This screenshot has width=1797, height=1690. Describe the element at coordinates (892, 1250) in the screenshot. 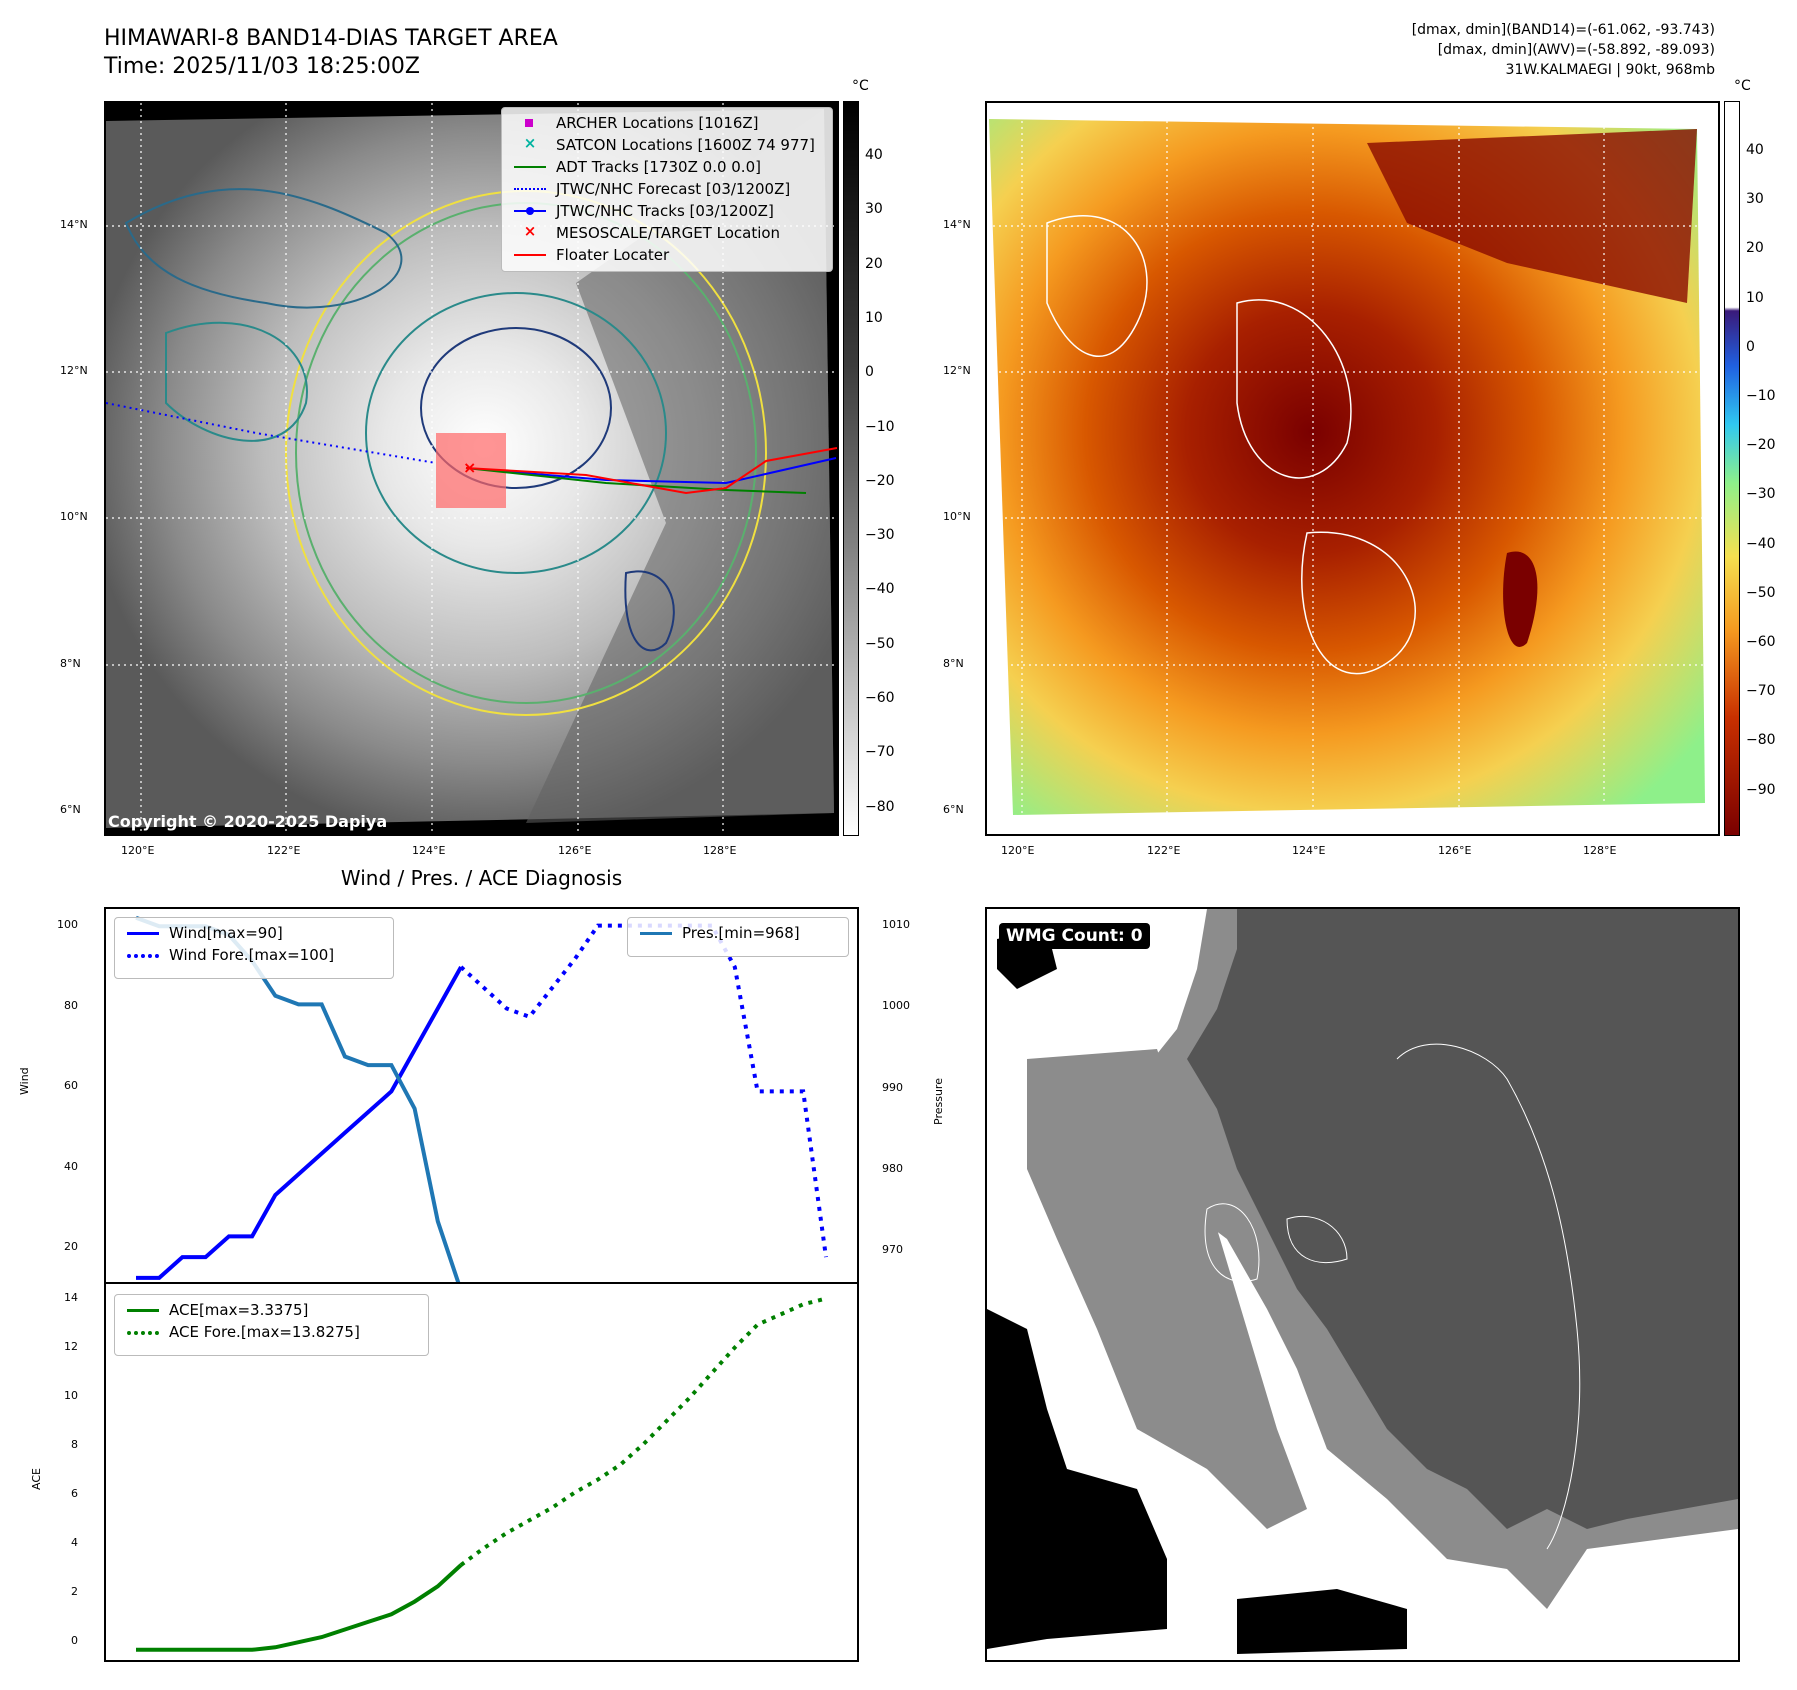

I see `axis-tick-label: 970` at that location.